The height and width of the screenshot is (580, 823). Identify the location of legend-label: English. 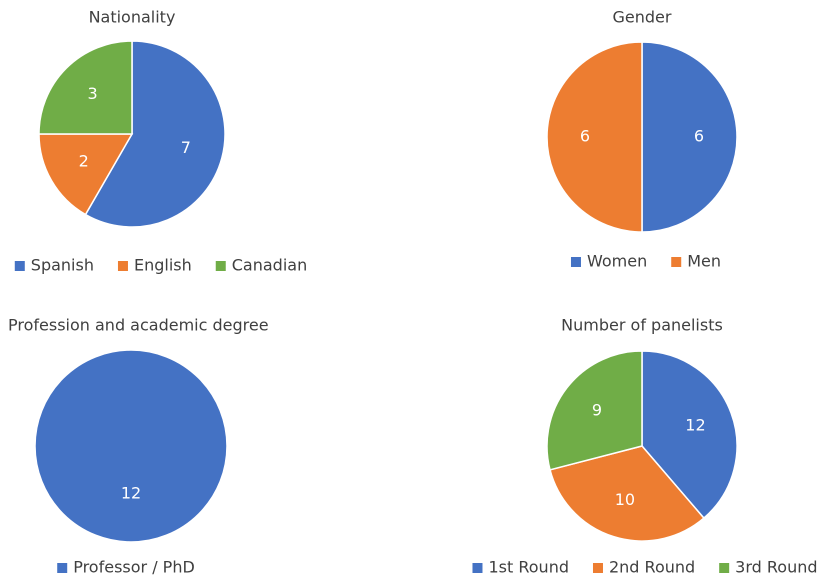
(163, 265).